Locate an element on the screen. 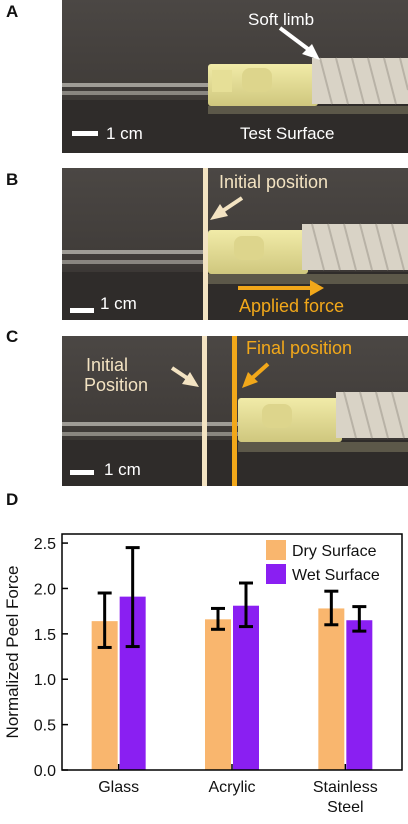  x-tick-label: Acrylic is located at coordinates (231, 787).